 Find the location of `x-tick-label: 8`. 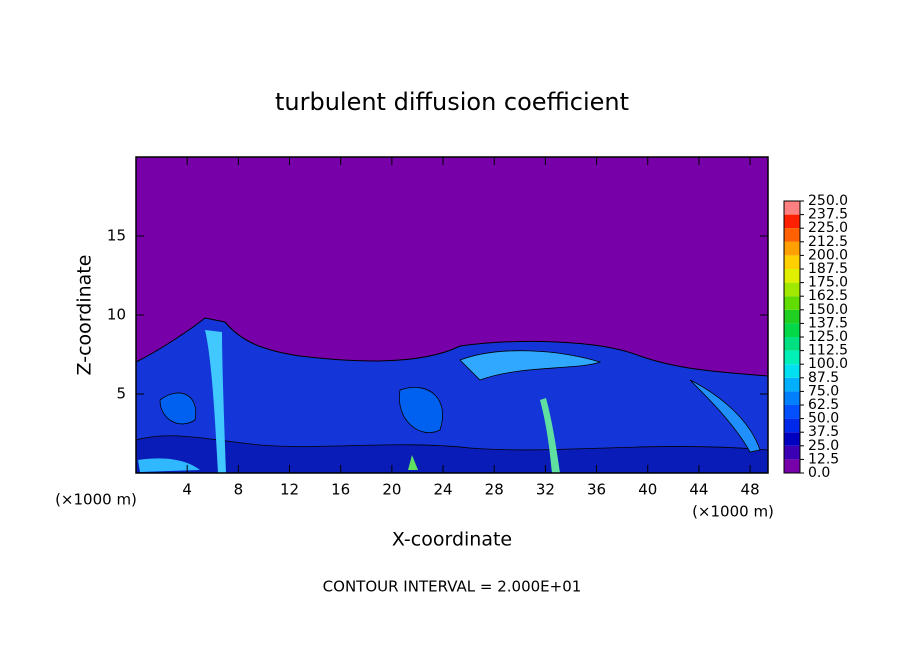

x-tick-label: 8 is located at coordinates (239, 490).